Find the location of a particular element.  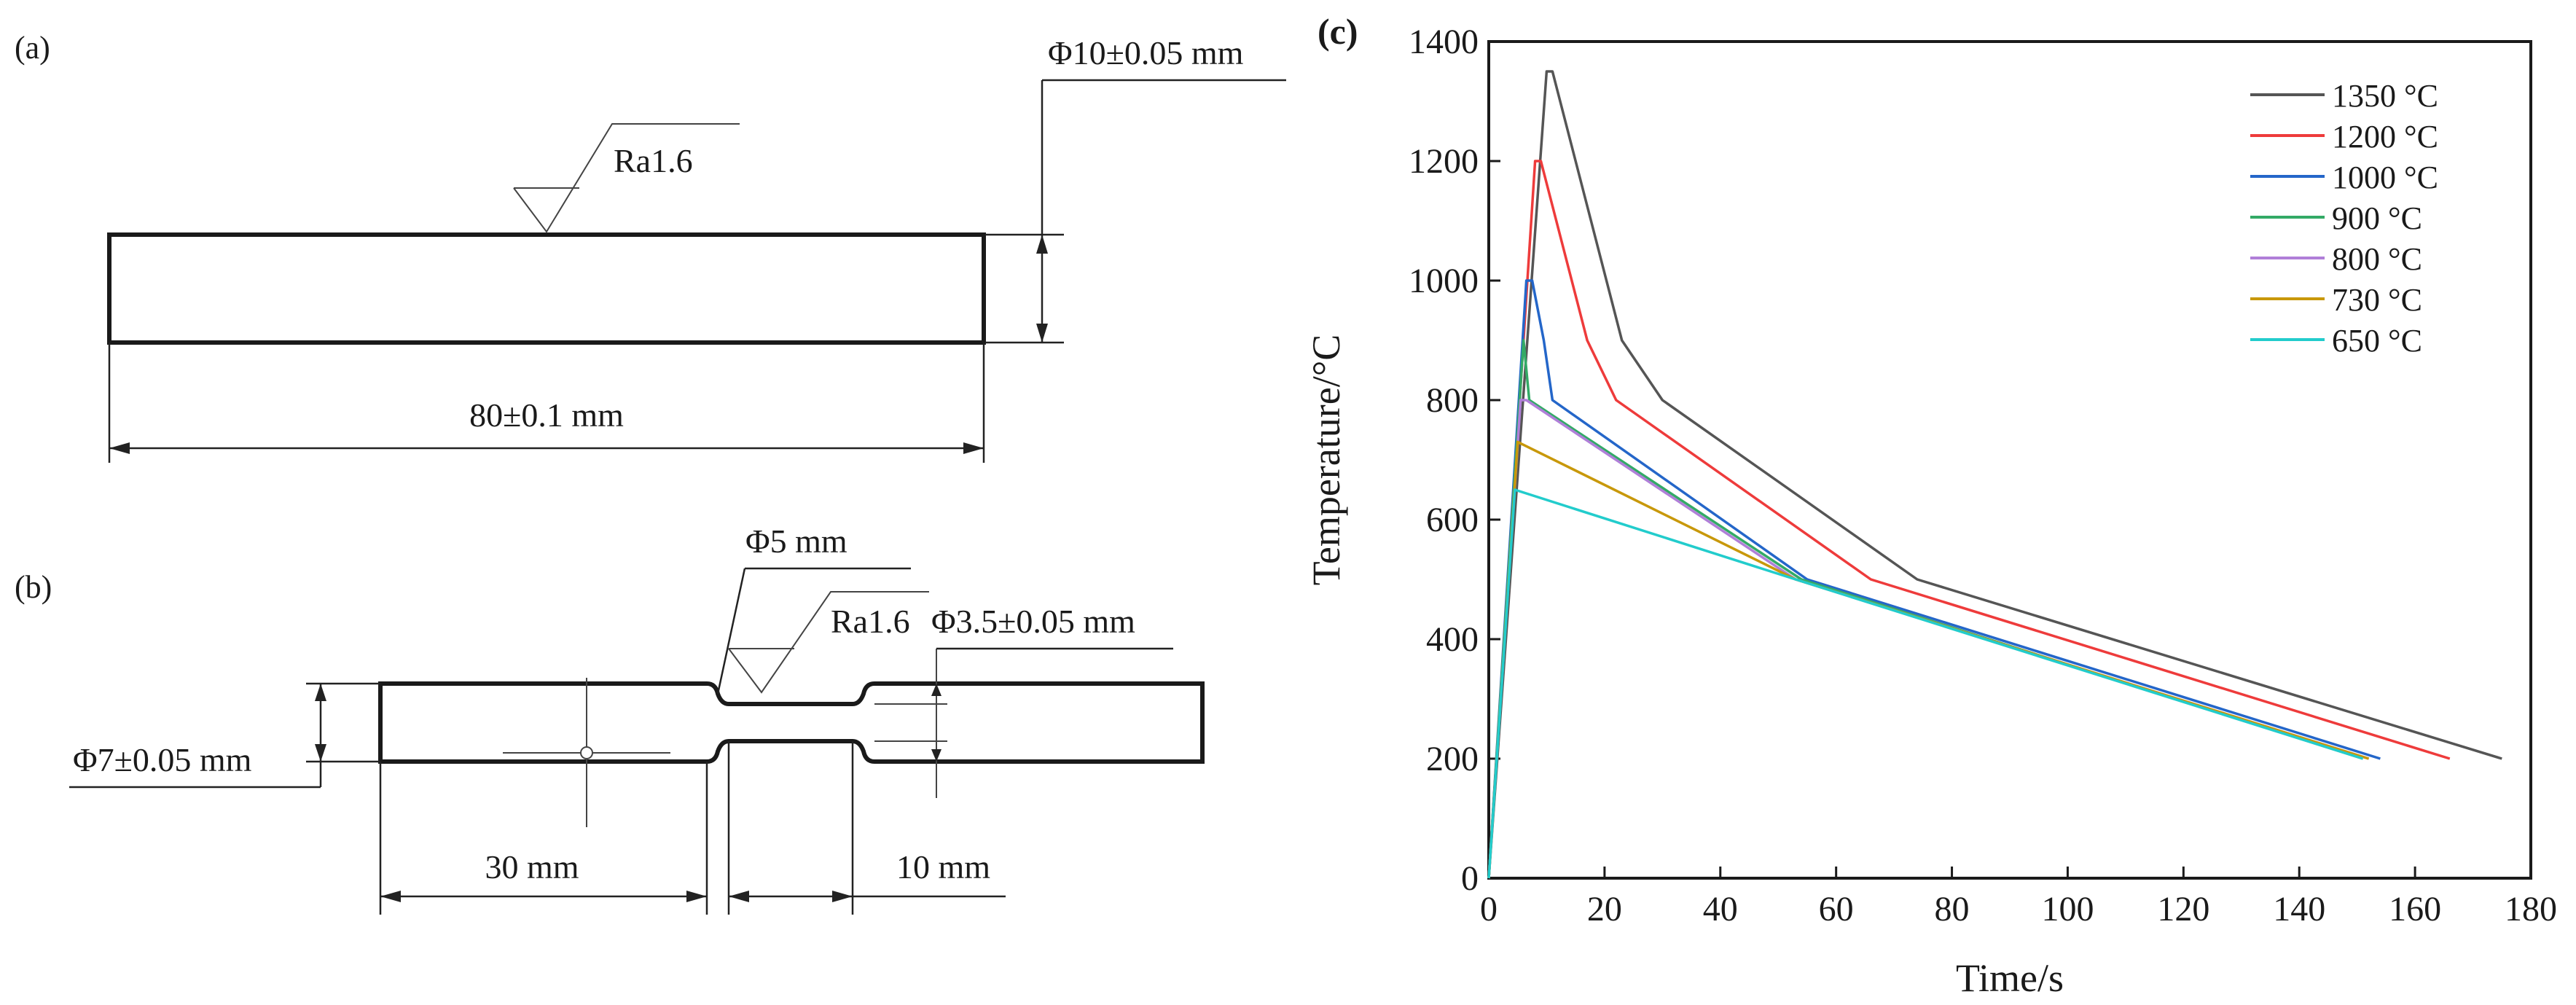

roughness-symbol-a: Ra1.6 is located at coordinates (626, 178).